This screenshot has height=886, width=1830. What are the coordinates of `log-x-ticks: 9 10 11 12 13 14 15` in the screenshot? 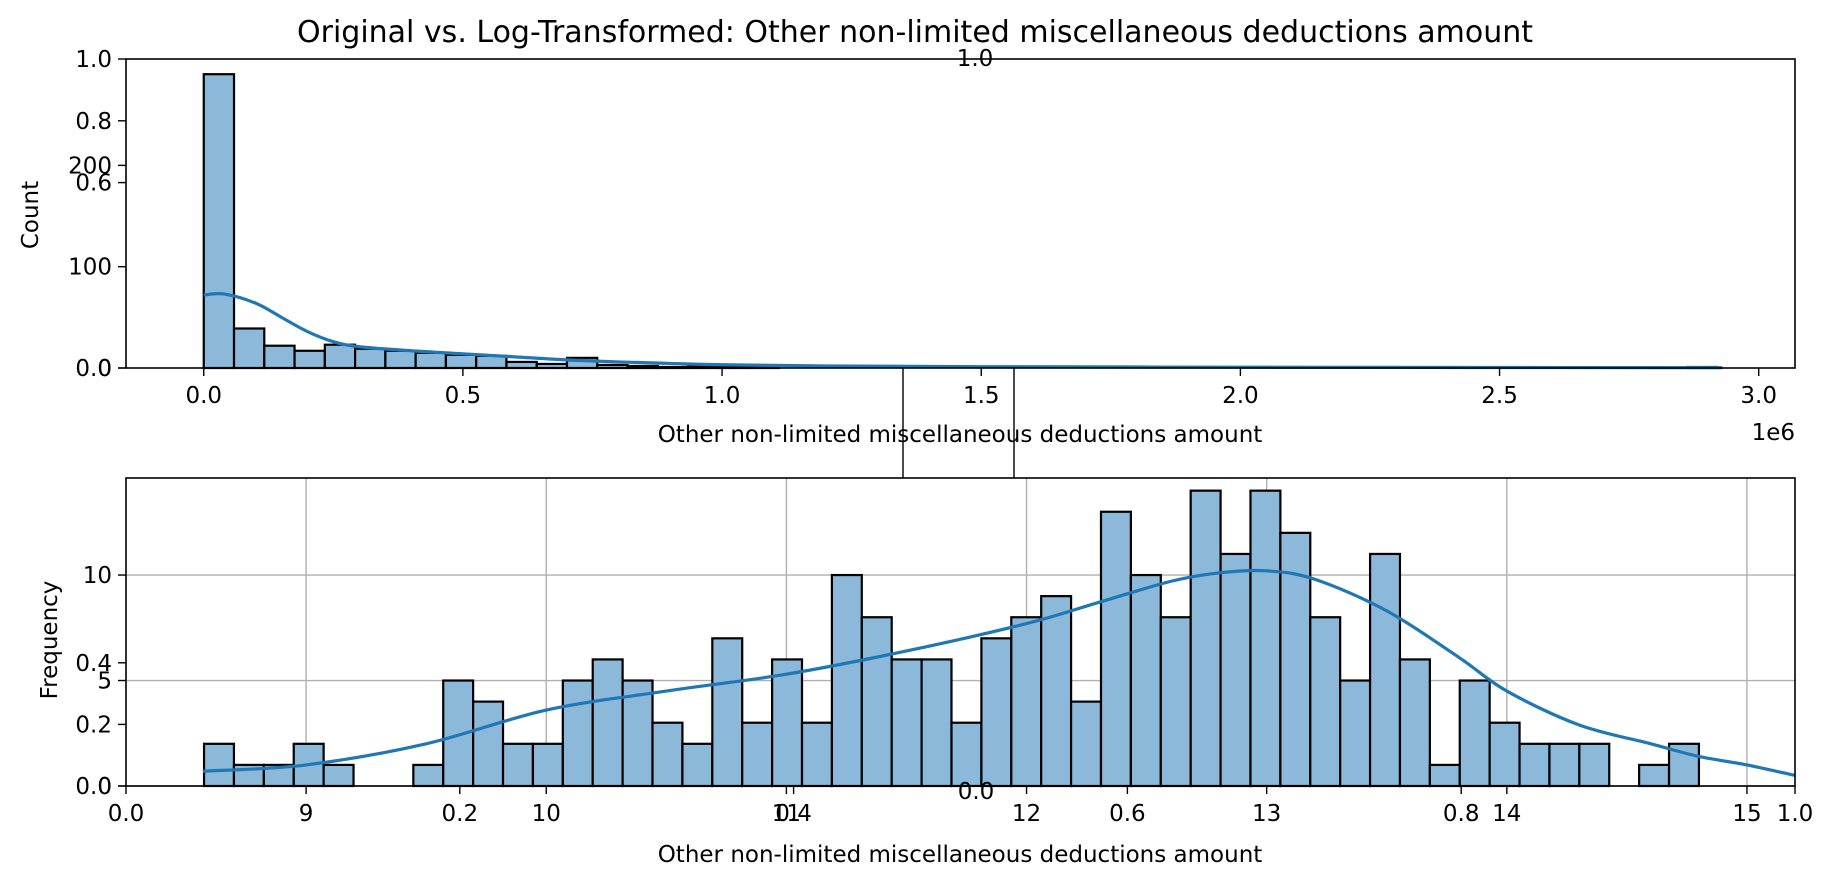 It's located at (1030, 806).